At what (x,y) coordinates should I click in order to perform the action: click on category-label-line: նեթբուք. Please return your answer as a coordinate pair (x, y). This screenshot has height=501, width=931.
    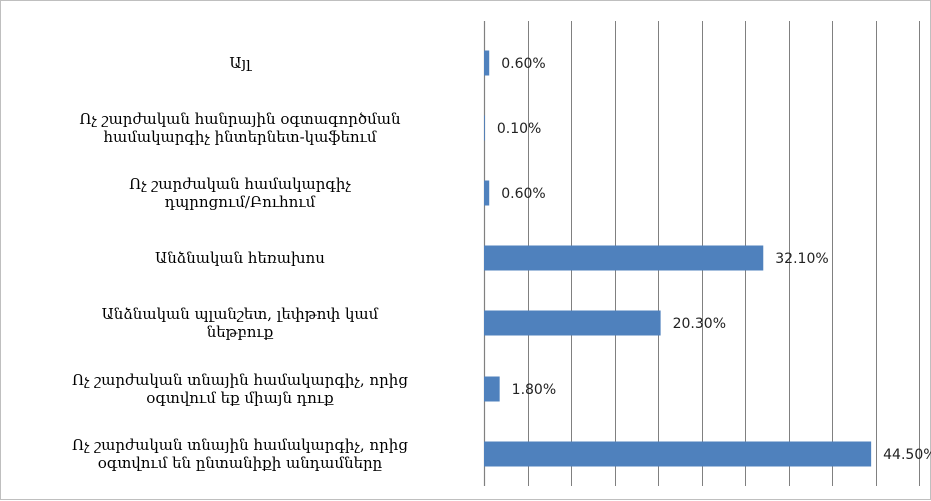
    Looking at the image, I should click on (240, 332).